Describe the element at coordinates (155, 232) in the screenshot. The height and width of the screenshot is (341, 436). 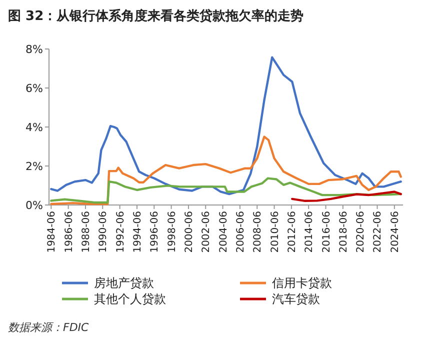
I see `x-tick-label: 1996-06` at that location.